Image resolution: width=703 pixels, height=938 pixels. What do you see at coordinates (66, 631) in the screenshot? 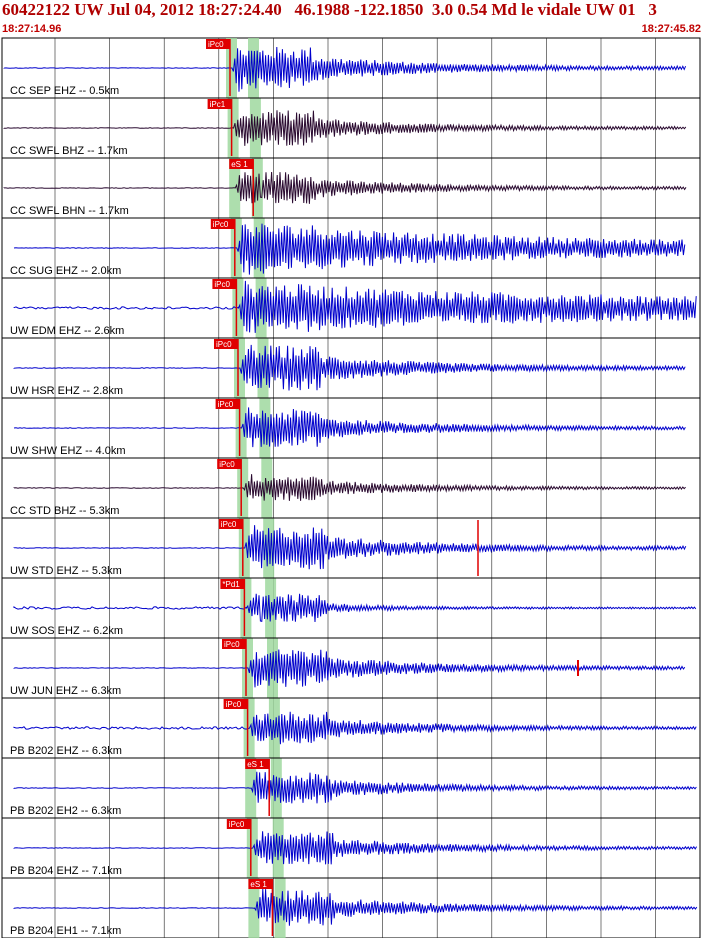
I see `channel-label: UW SOS EHZ -- 6.2km` at bounding box center [66, 631].